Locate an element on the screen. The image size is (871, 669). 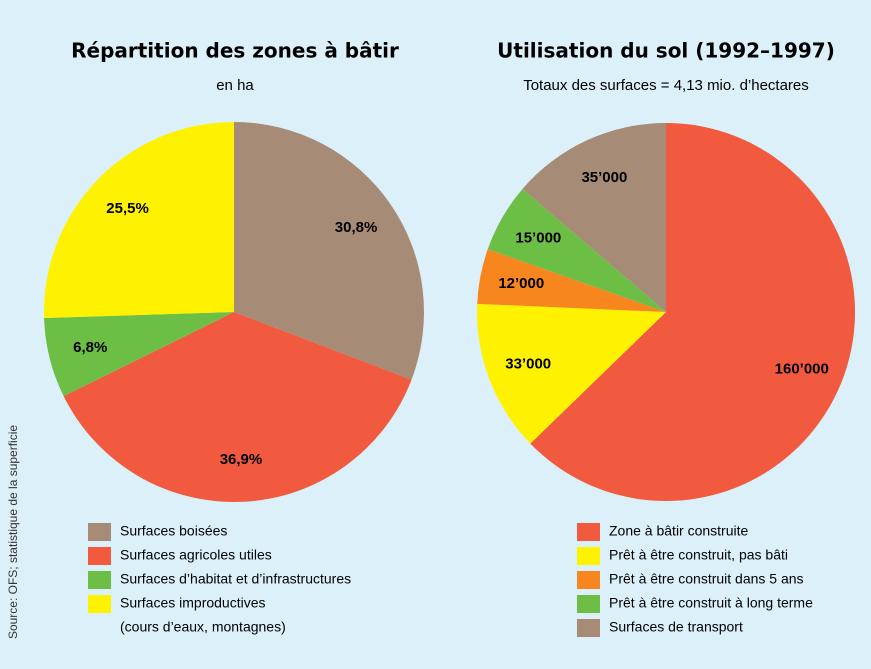
legend-label: Surfaces improductives is located at coordinates (193, 603).